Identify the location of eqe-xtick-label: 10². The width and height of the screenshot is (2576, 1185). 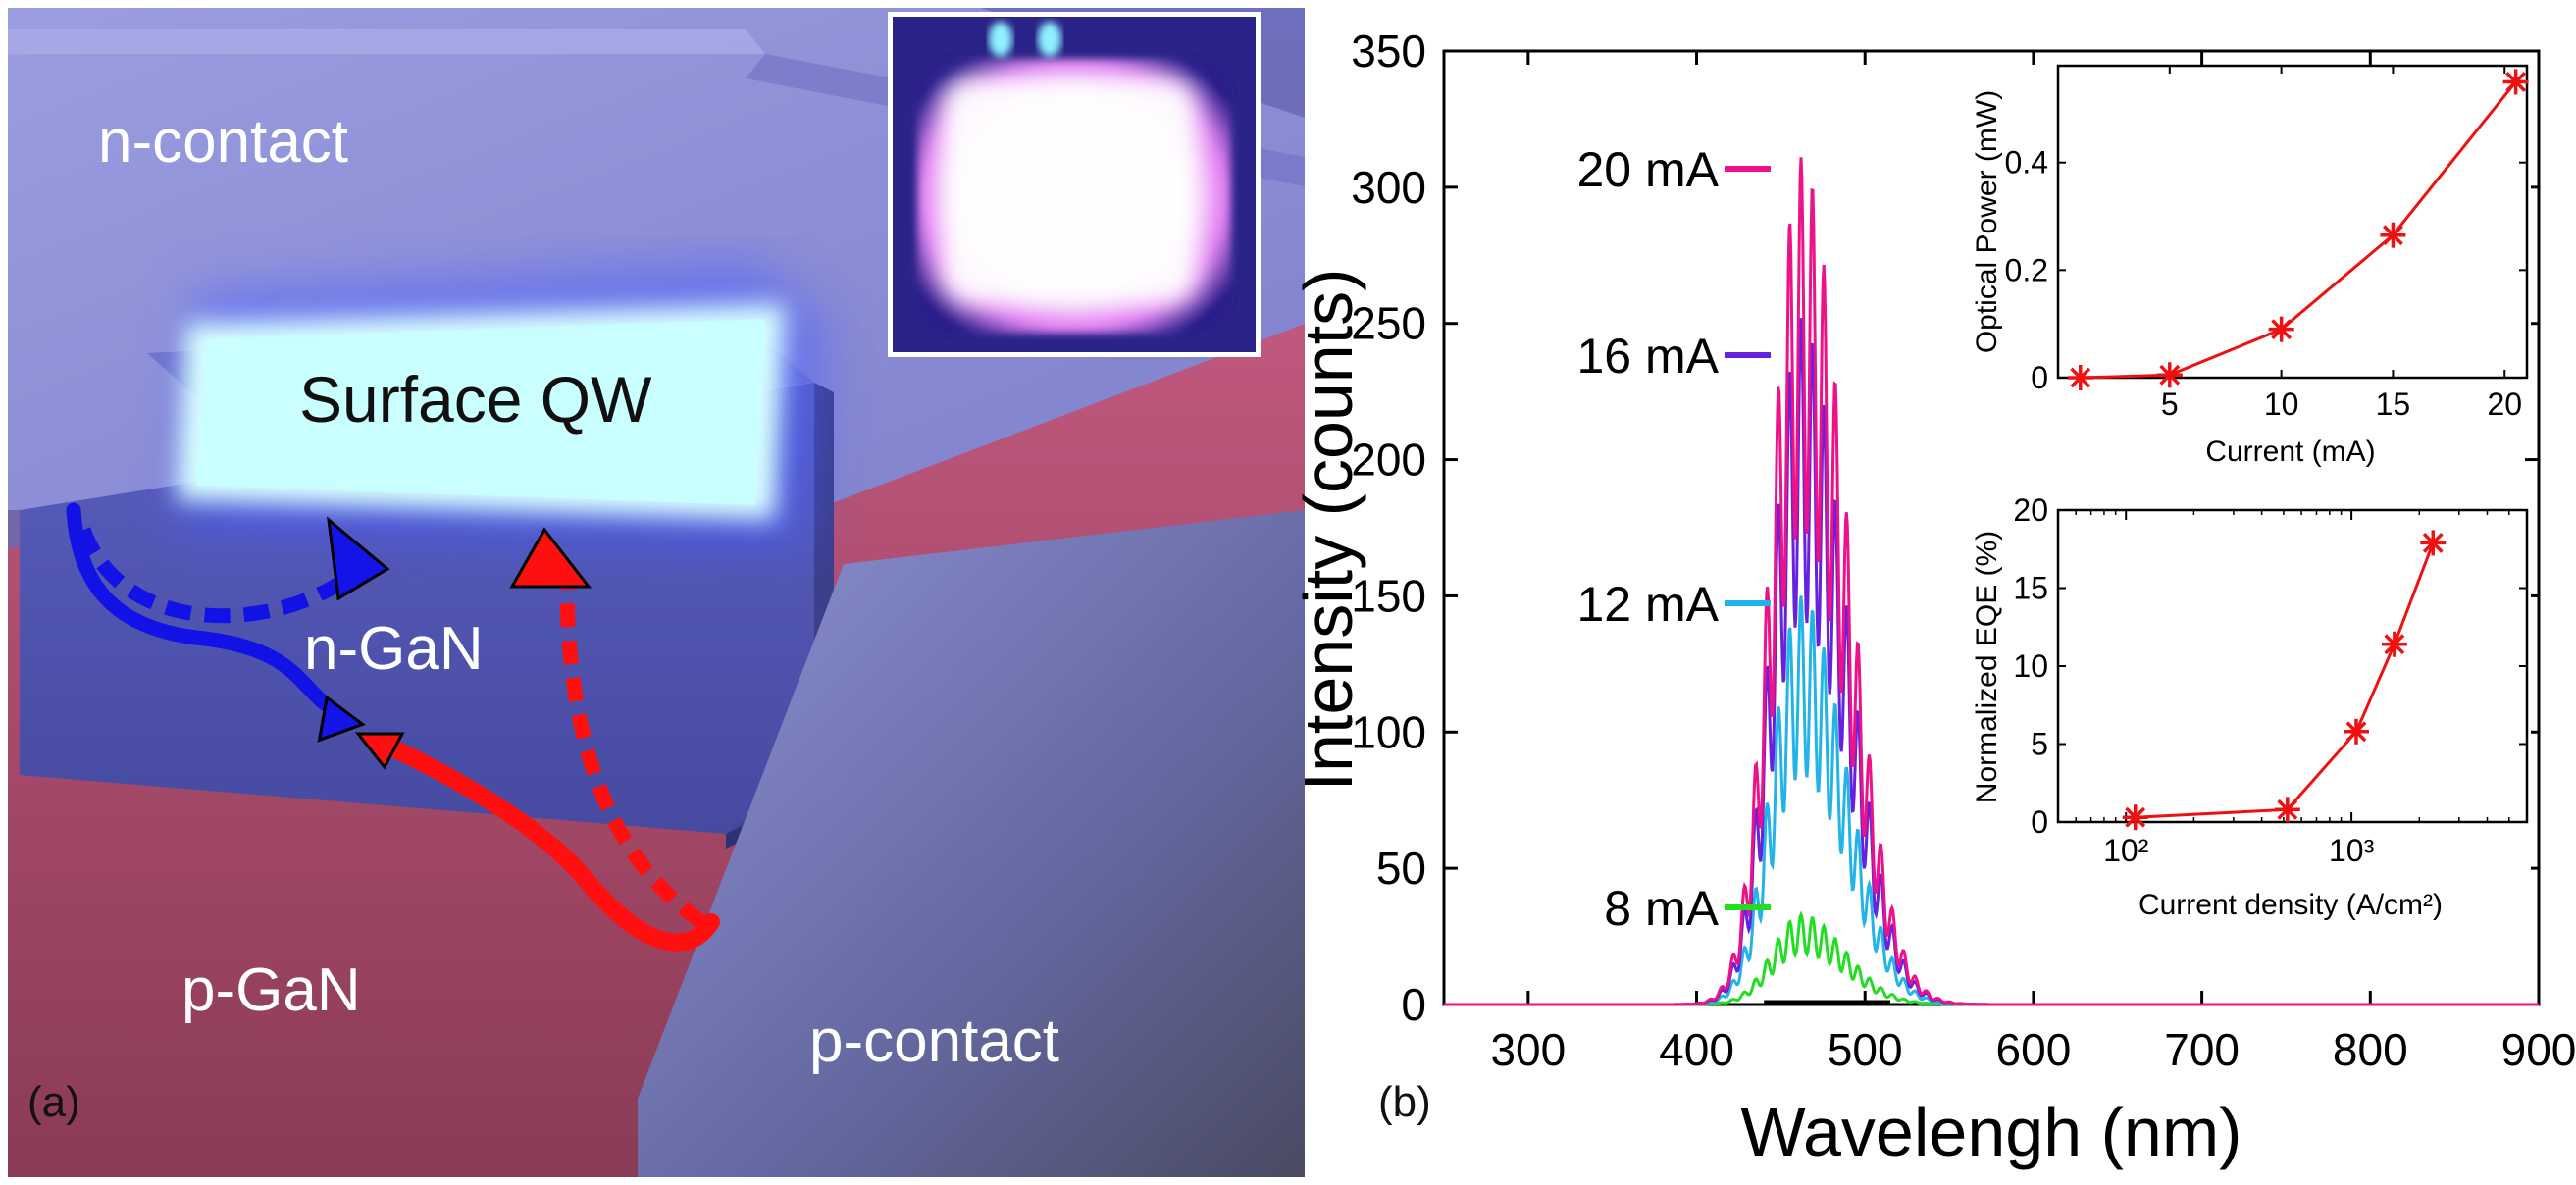
(2126, 850).